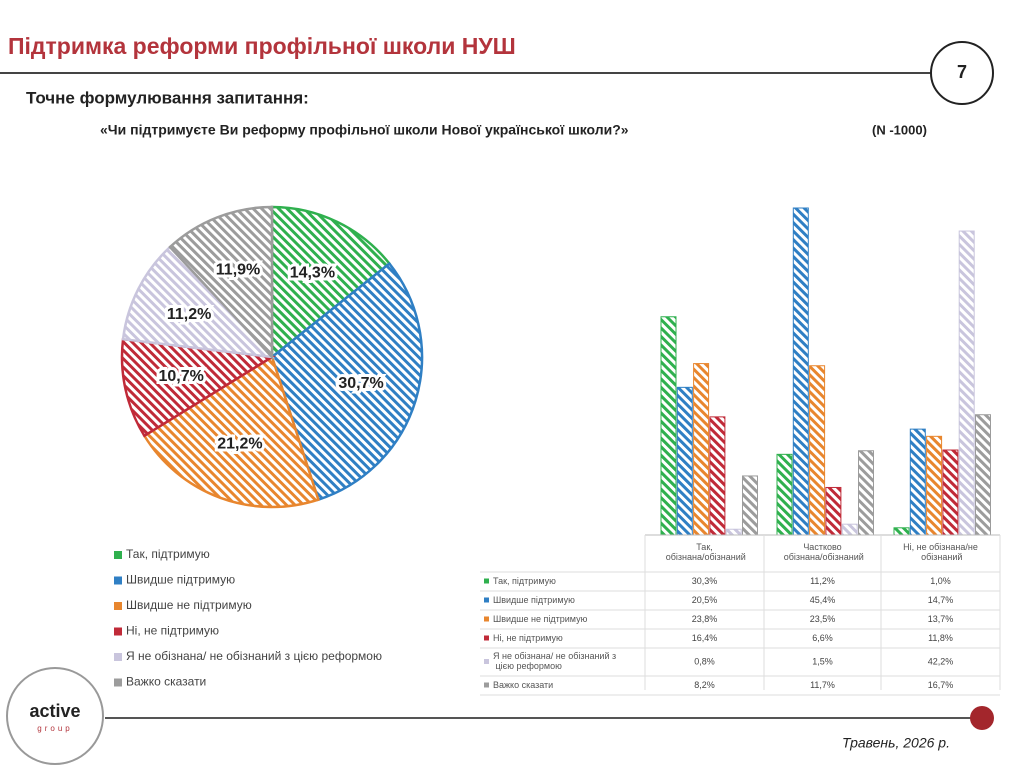  I want to click on pie-value-label: 11,2%, so click(189, 314).